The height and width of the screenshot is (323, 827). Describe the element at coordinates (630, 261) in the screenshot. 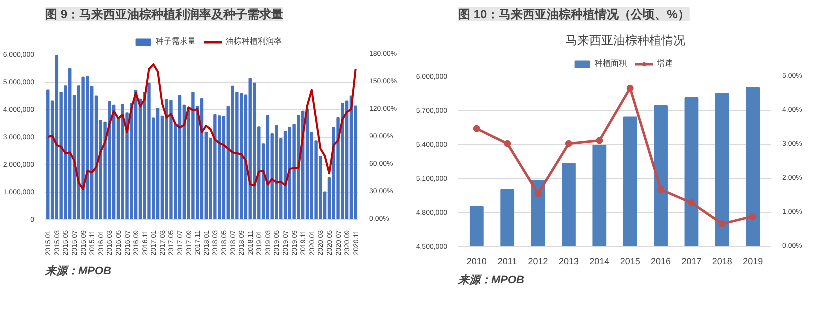

I see `x-tick-label: 2015` at that location.